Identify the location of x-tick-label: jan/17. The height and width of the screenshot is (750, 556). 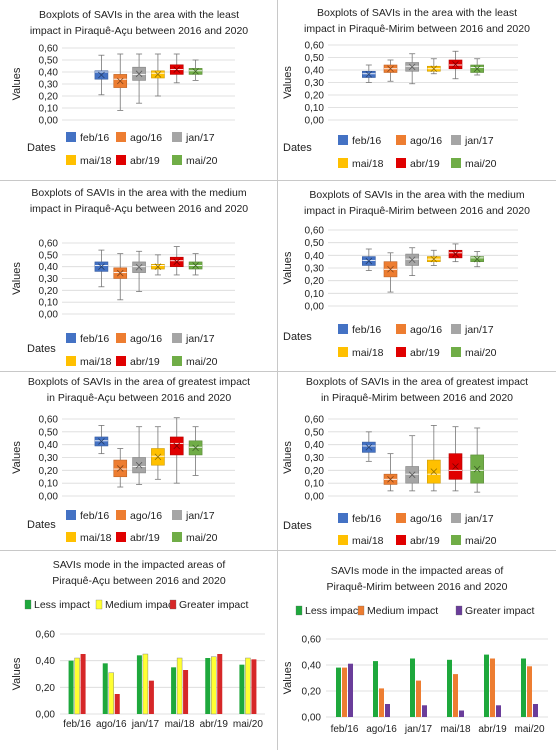
(418, 729).